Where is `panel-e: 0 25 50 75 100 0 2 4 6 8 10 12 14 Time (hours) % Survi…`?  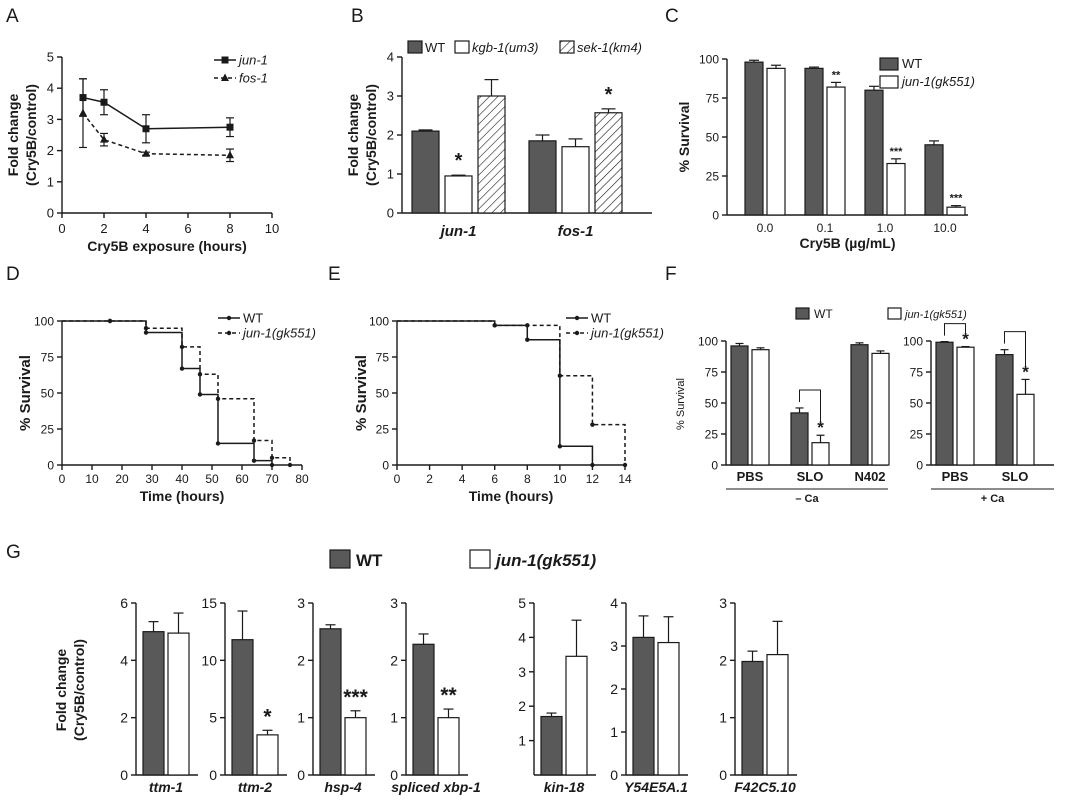
panel-e: 0 25 50 75 100 0 2 4 6 8 10 12 14 Time (hours) % Survi… is located at coordinates (508, 408).